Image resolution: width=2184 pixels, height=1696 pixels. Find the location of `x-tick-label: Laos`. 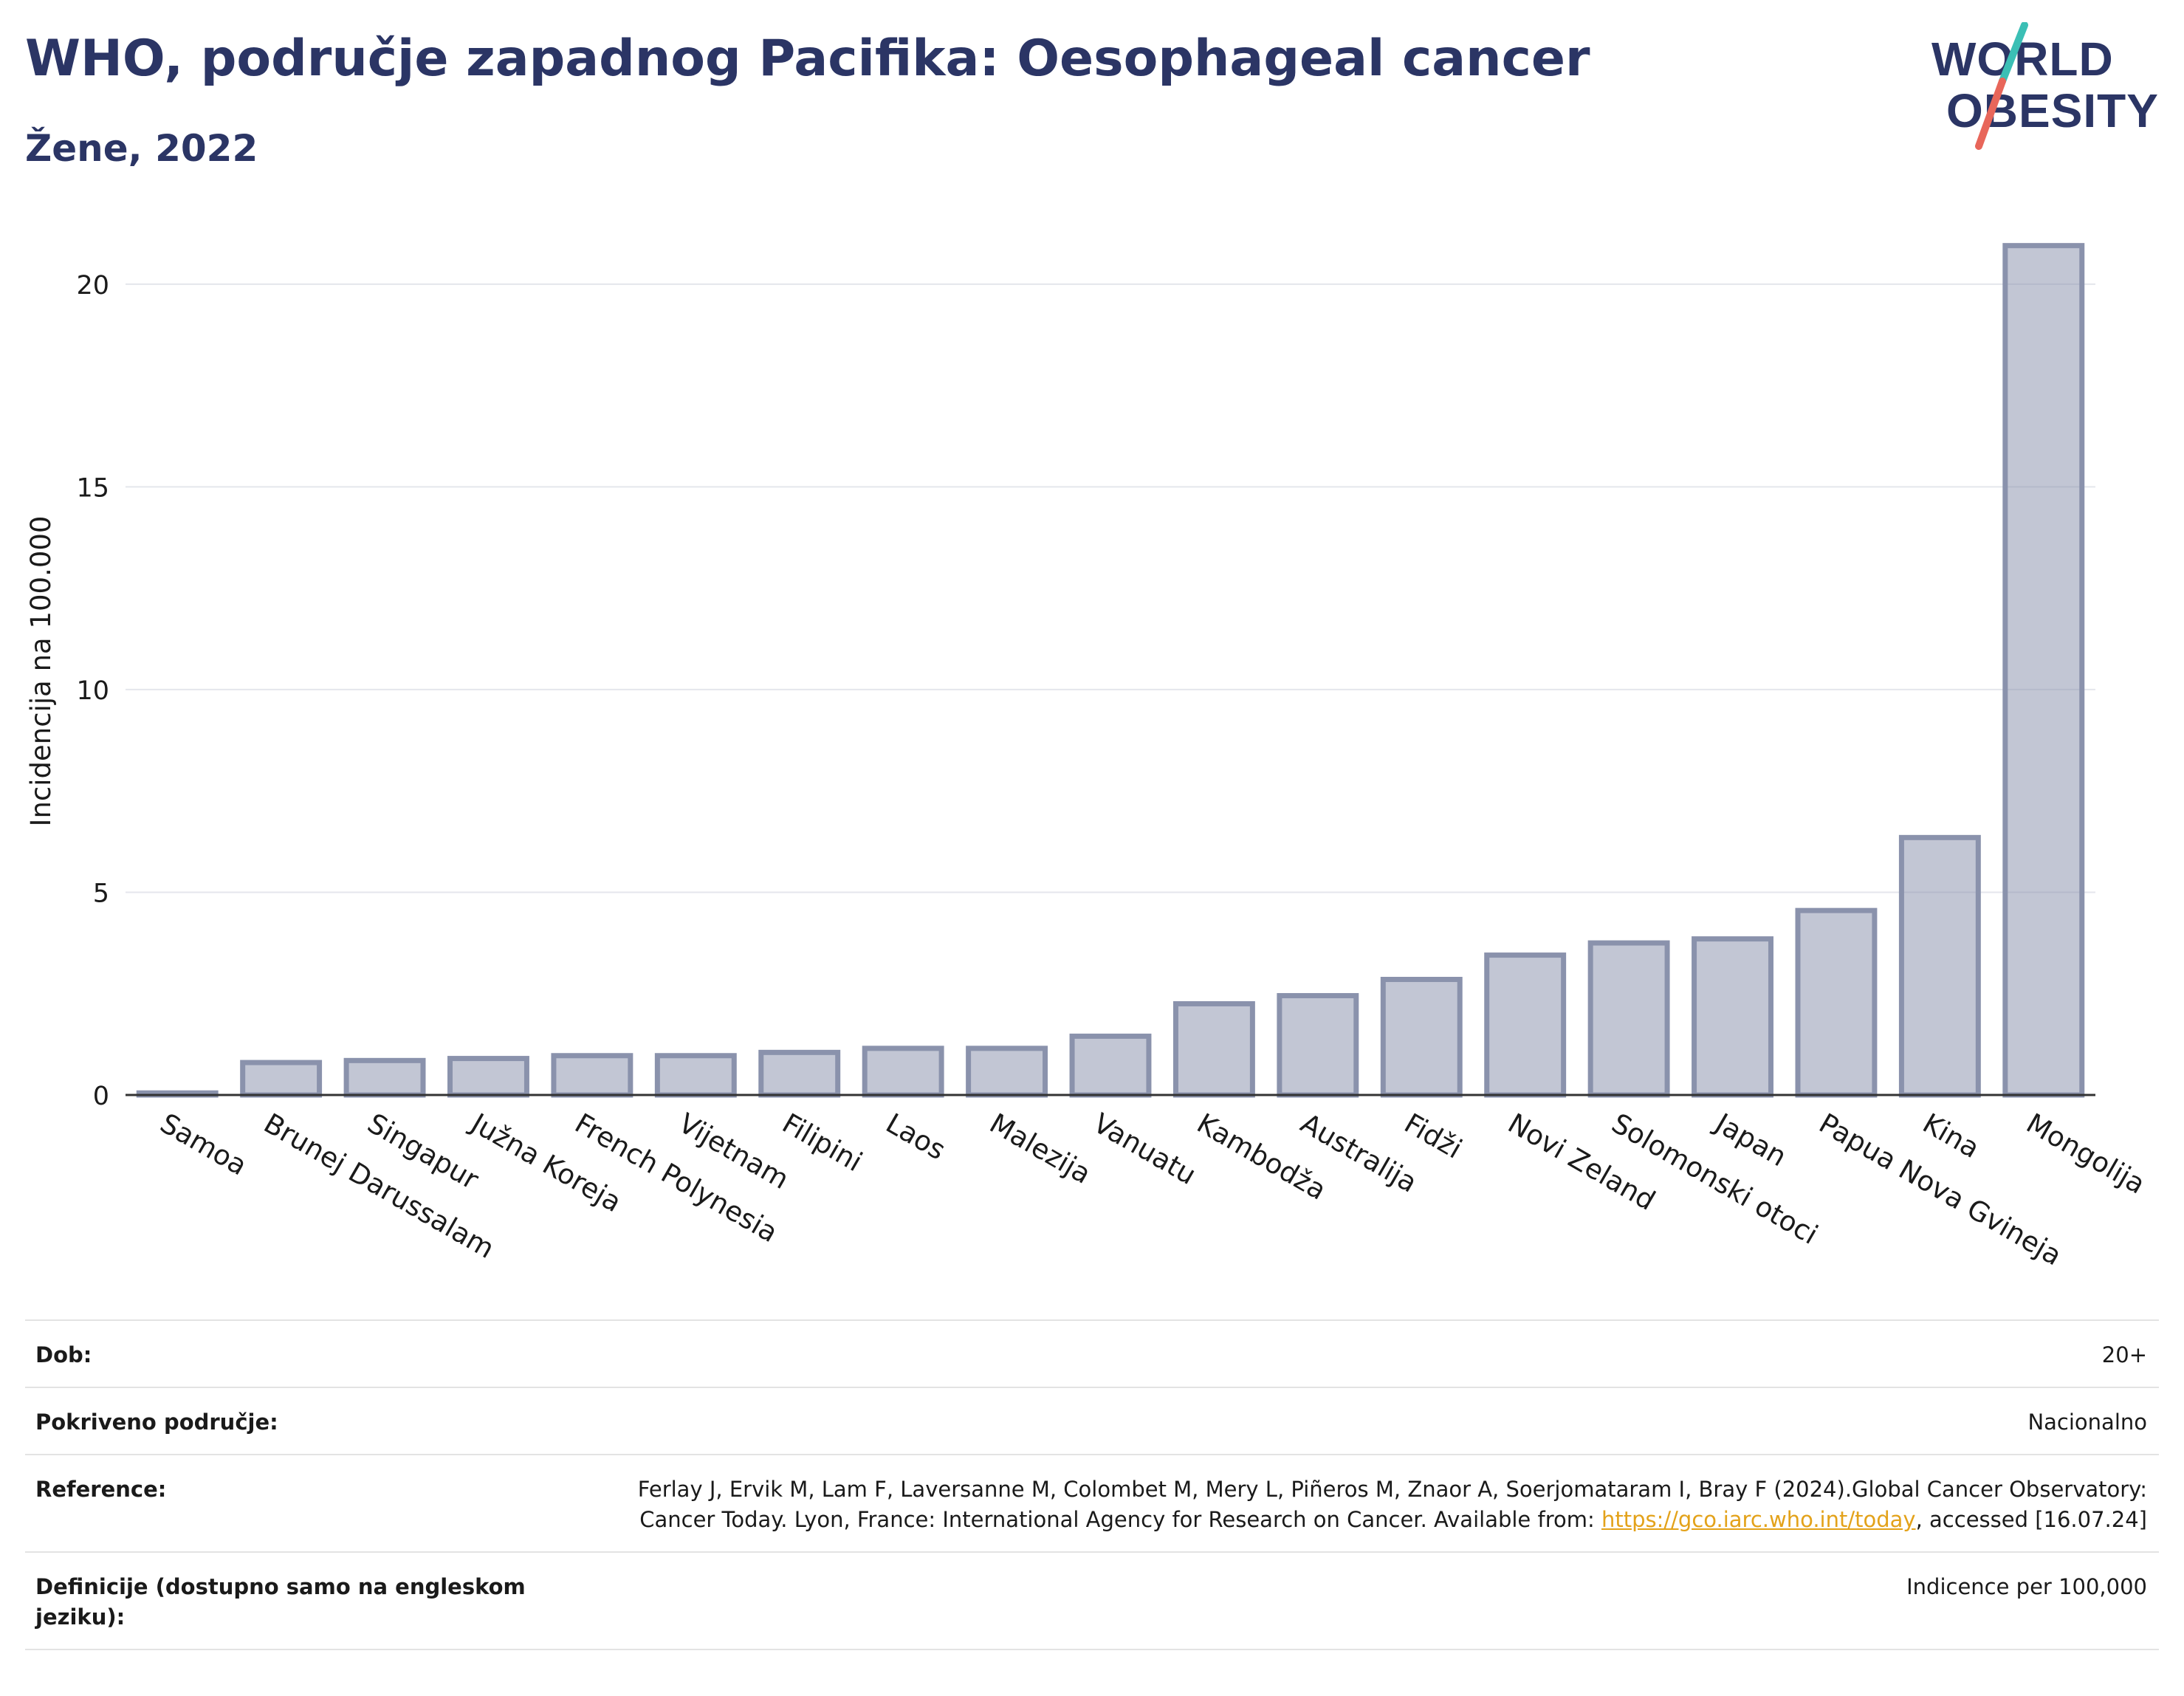

x-tick-label: Laos is located at coordinates (916, 1137).